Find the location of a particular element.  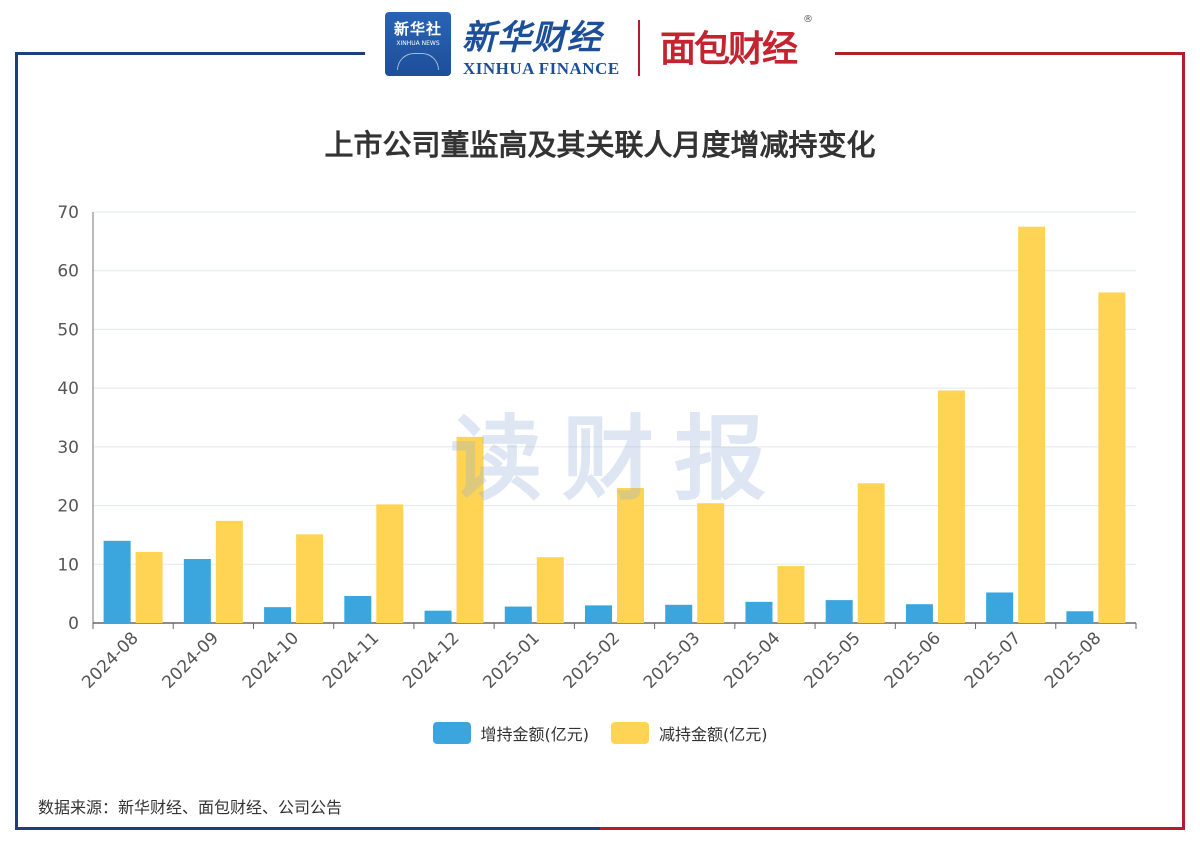

x-tick-label: 2025-01 is located at coordinates (511, 660).